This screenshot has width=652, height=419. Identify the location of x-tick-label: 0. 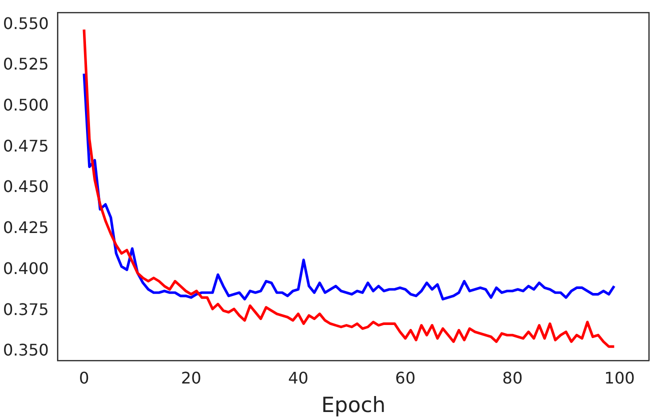
(84, 378).